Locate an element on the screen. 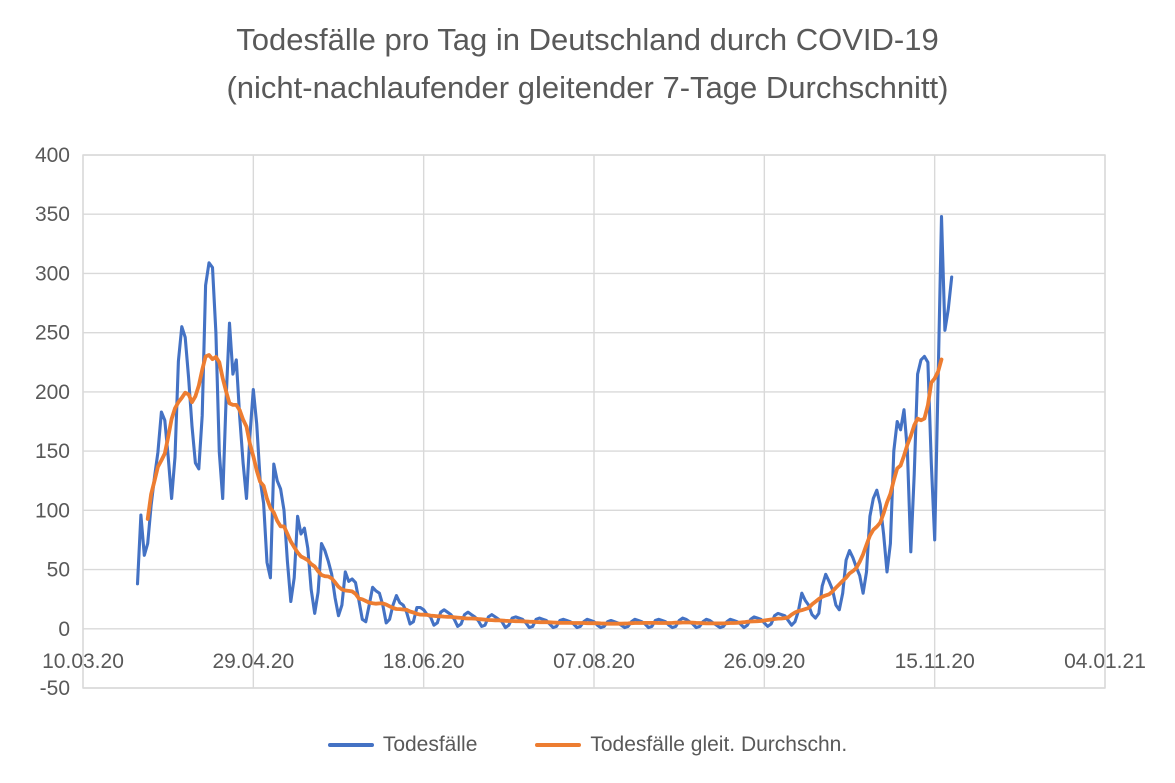 The width and height of the screenshot is (1175, 783). legend-swatch-blue-line-icon is located at coordinates (350, 745).